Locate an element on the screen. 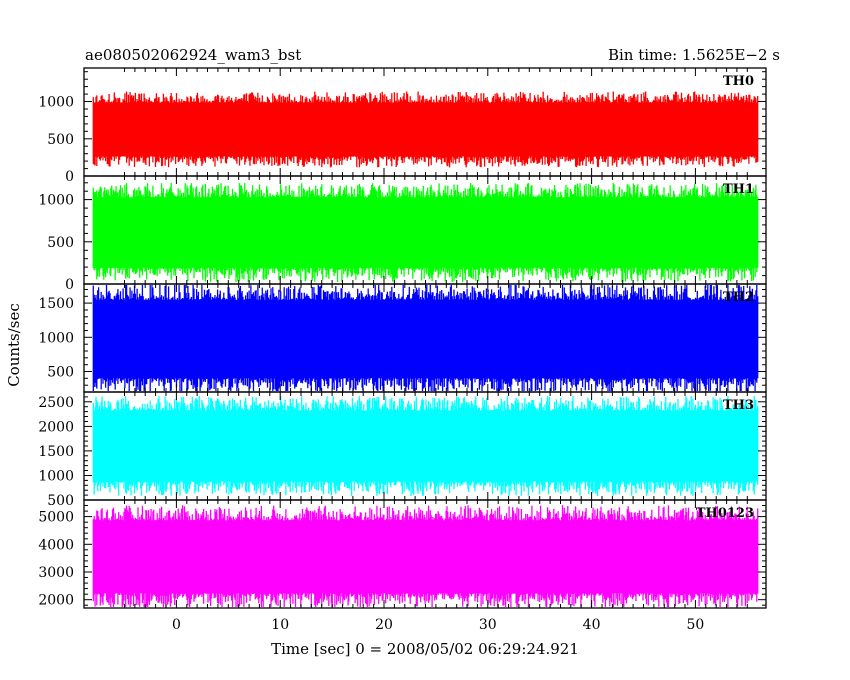 Image resolution: width=850 pixels, height=680 pixels. y-tick-label: 2500 is located at coordinates (56, 403).